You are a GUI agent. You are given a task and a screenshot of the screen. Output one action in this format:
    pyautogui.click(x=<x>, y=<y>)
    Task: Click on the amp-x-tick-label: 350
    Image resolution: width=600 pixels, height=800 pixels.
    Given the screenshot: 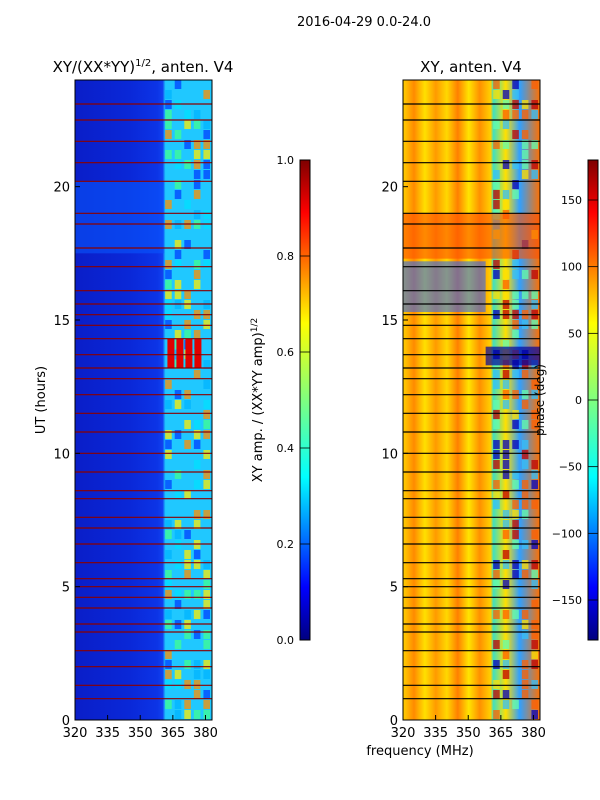 What is the action you would take?
    pyautogui.click(x=140, y=733)
    